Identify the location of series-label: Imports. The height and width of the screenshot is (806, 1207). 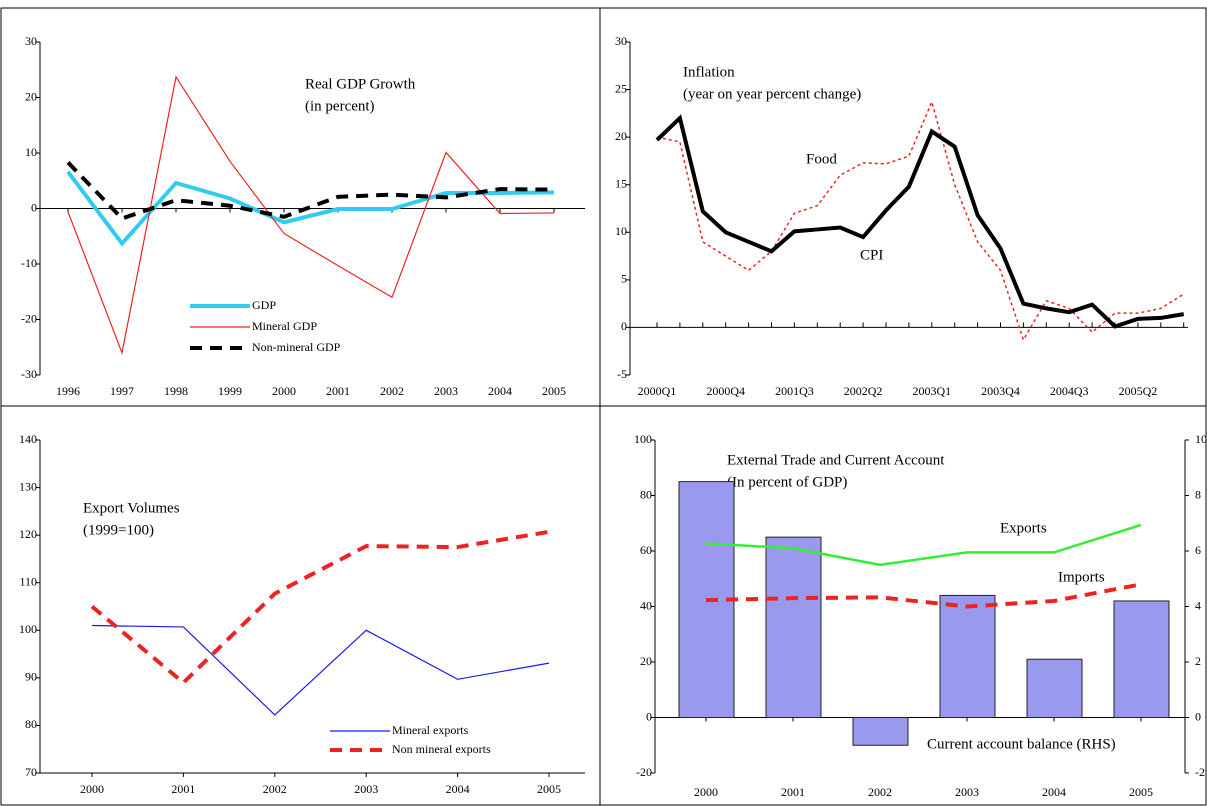
(1081, 577).